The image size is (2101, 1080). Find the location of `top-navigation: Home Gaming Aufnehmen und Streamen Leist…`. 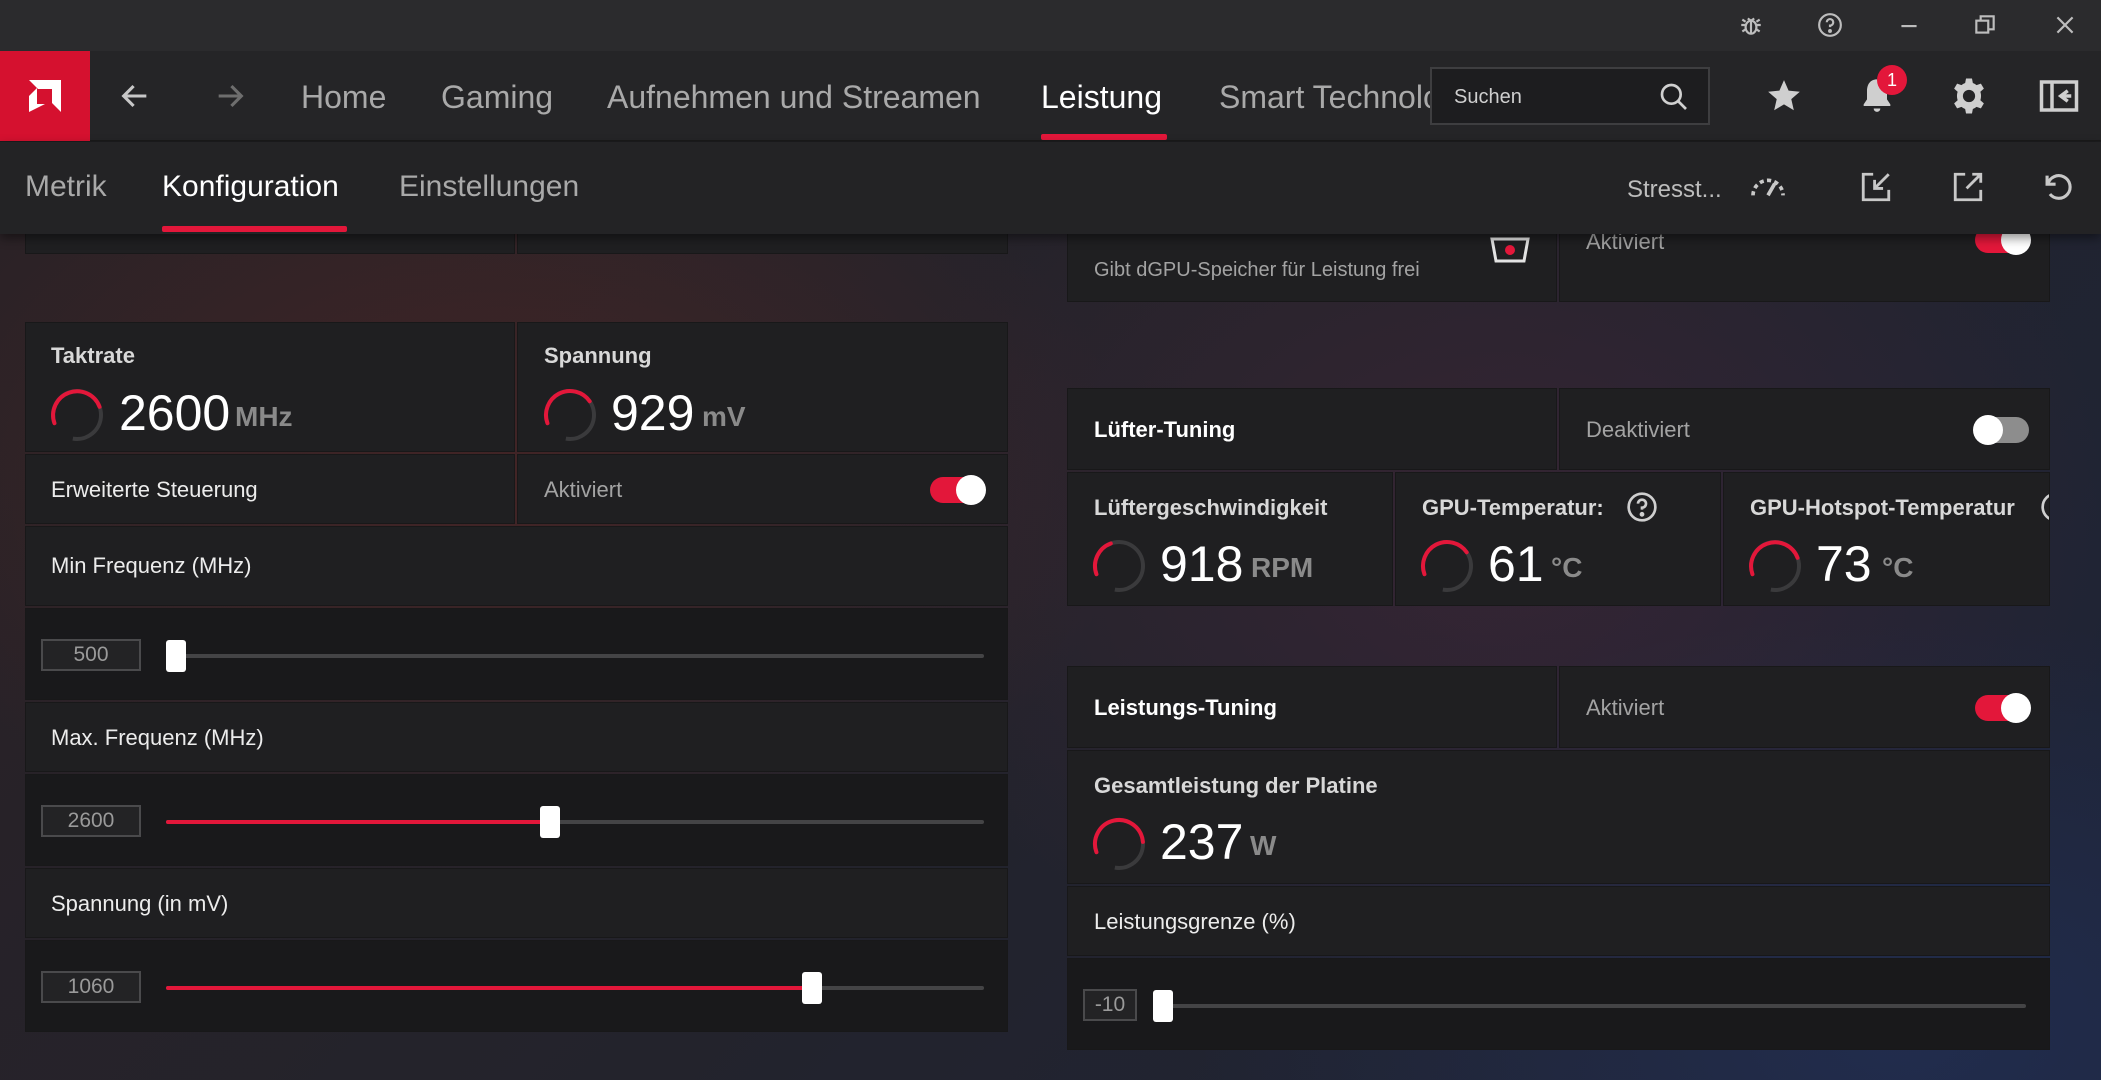

top-navigation: Home Gaming Aufnehmen und Streamen Leist… is located at coordinates (1050, 96).